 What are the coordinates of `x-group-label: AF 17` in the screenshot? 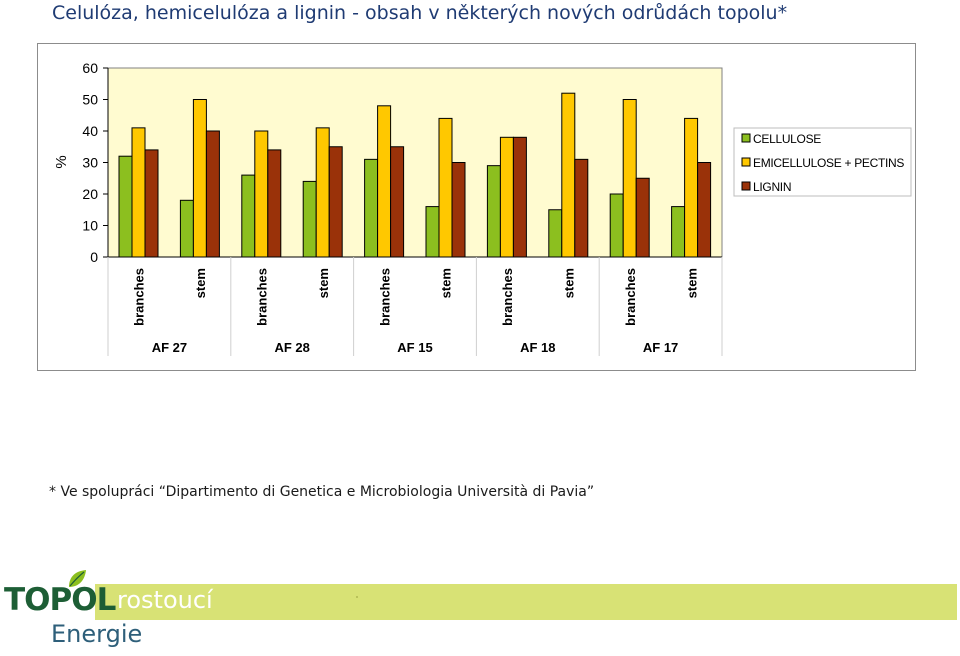 It's located at (660, 347).